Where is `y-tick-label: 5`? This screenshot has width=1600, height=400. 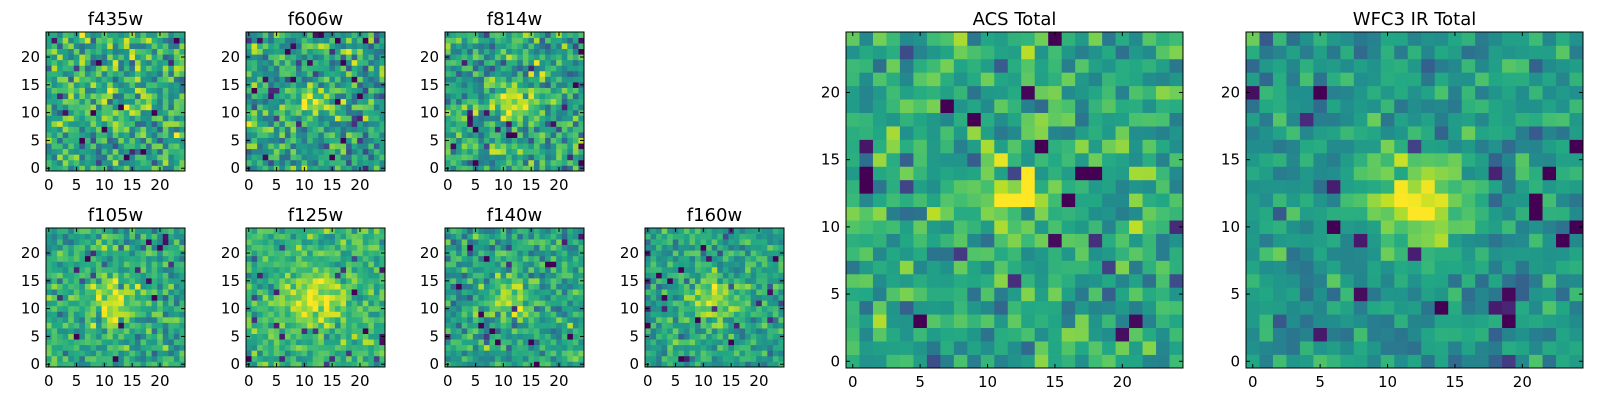 y-tick-label: 5 is located at coordinates (434, 140).